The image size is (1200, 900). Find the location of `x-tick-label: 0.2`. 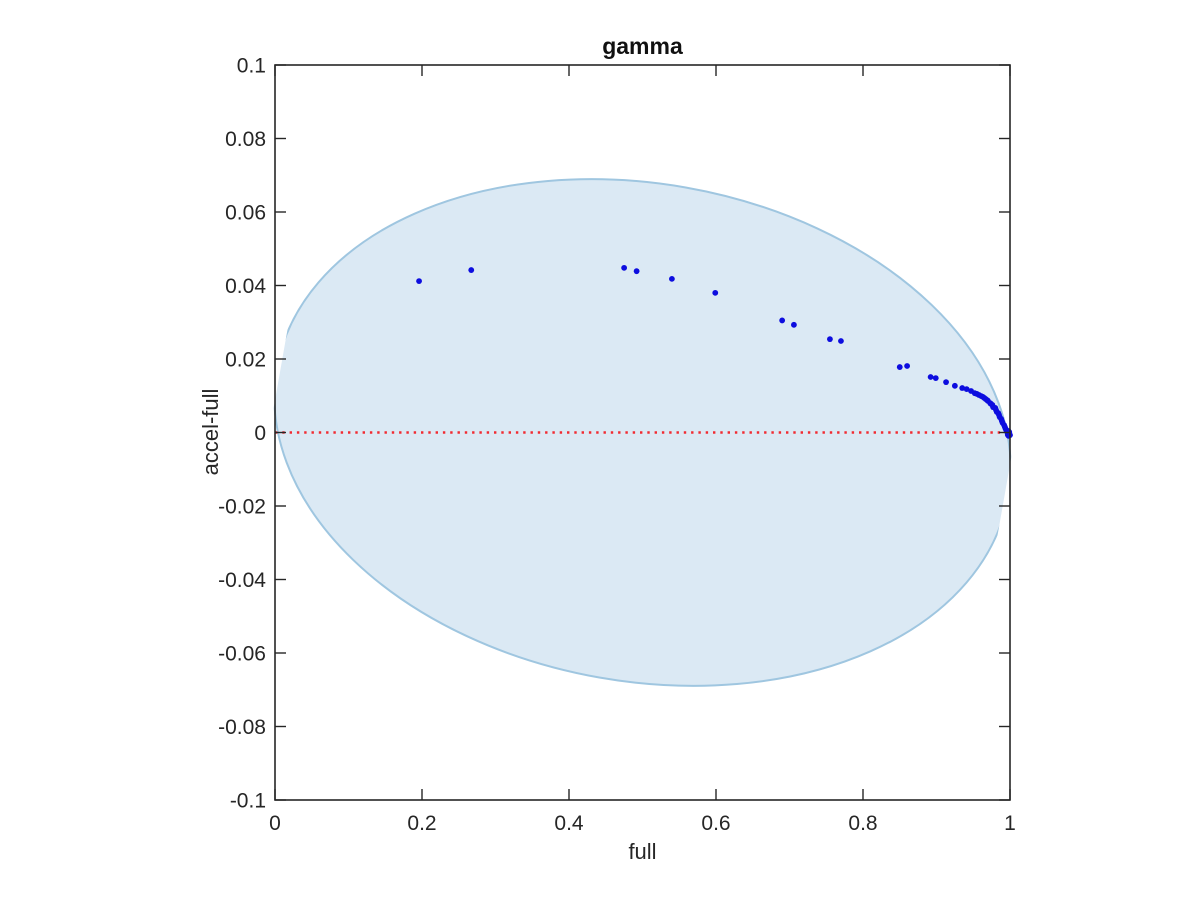

x-tick-label: 0.2 is located at coordinates (421, 823).